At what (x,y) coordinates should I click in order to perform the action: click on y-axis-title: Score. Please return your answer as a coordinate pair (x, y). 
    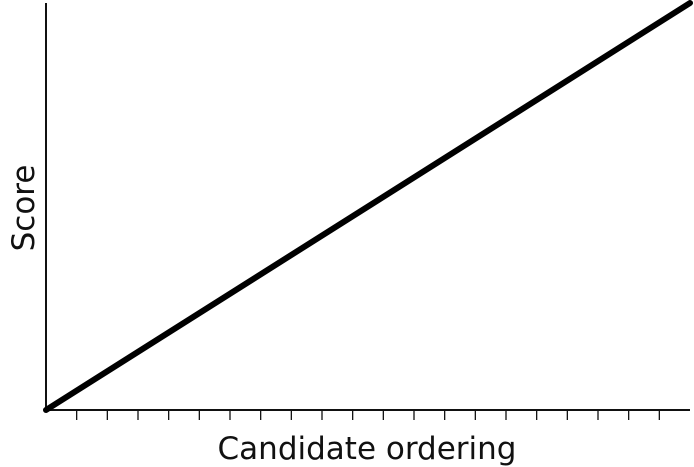
    Looking at the image, I should click on (24, 208).